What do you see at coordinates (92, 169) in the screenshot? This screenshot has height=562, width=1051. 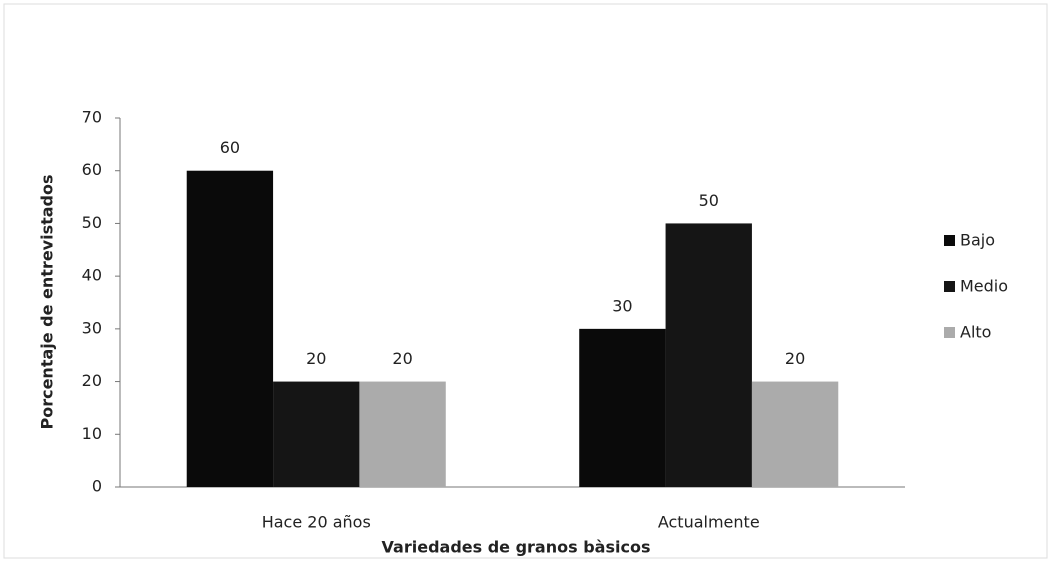 I see `y-tick-label: 60` at bounding box center [92, 169].